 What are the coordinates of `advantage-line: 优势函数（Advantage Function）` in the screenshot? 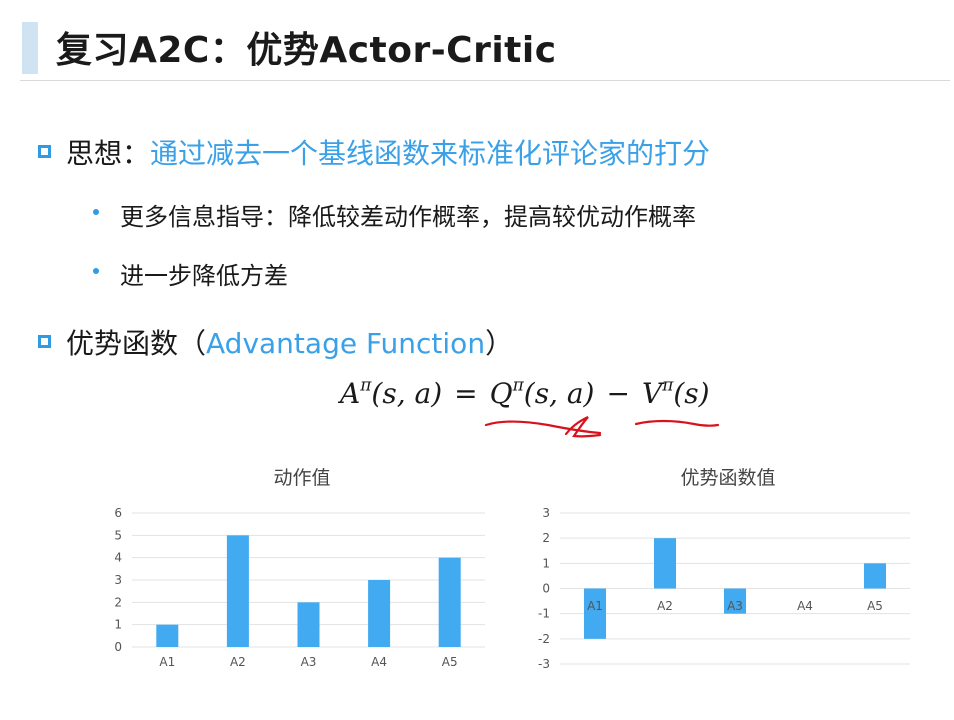 It's located at (289, 342).